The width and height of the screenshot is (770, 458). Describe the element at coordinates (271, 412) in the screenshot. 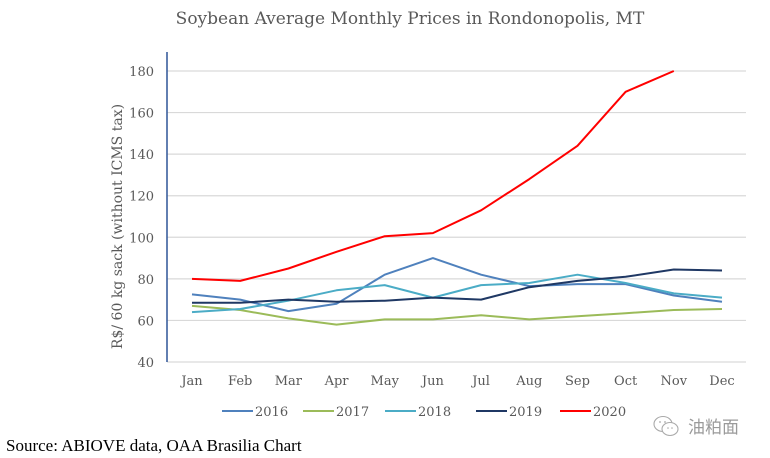

I see `legend-label-2016: 2016` at that location.